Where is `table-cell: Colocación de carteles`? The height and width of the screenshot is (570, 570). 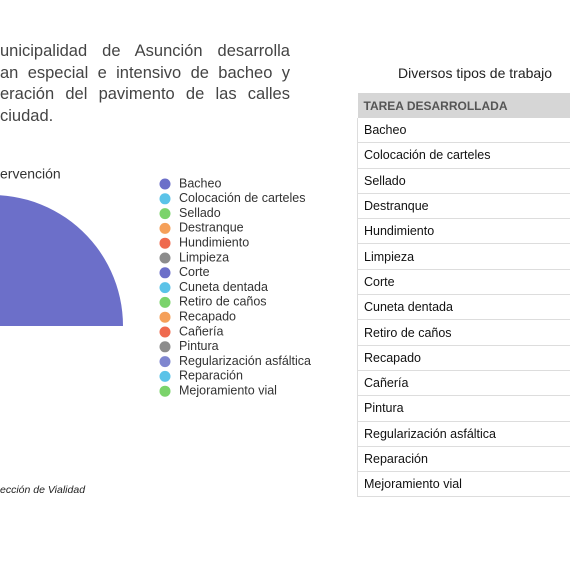
table-cell: Colocación de carteles is located at coordinates (463, 155).